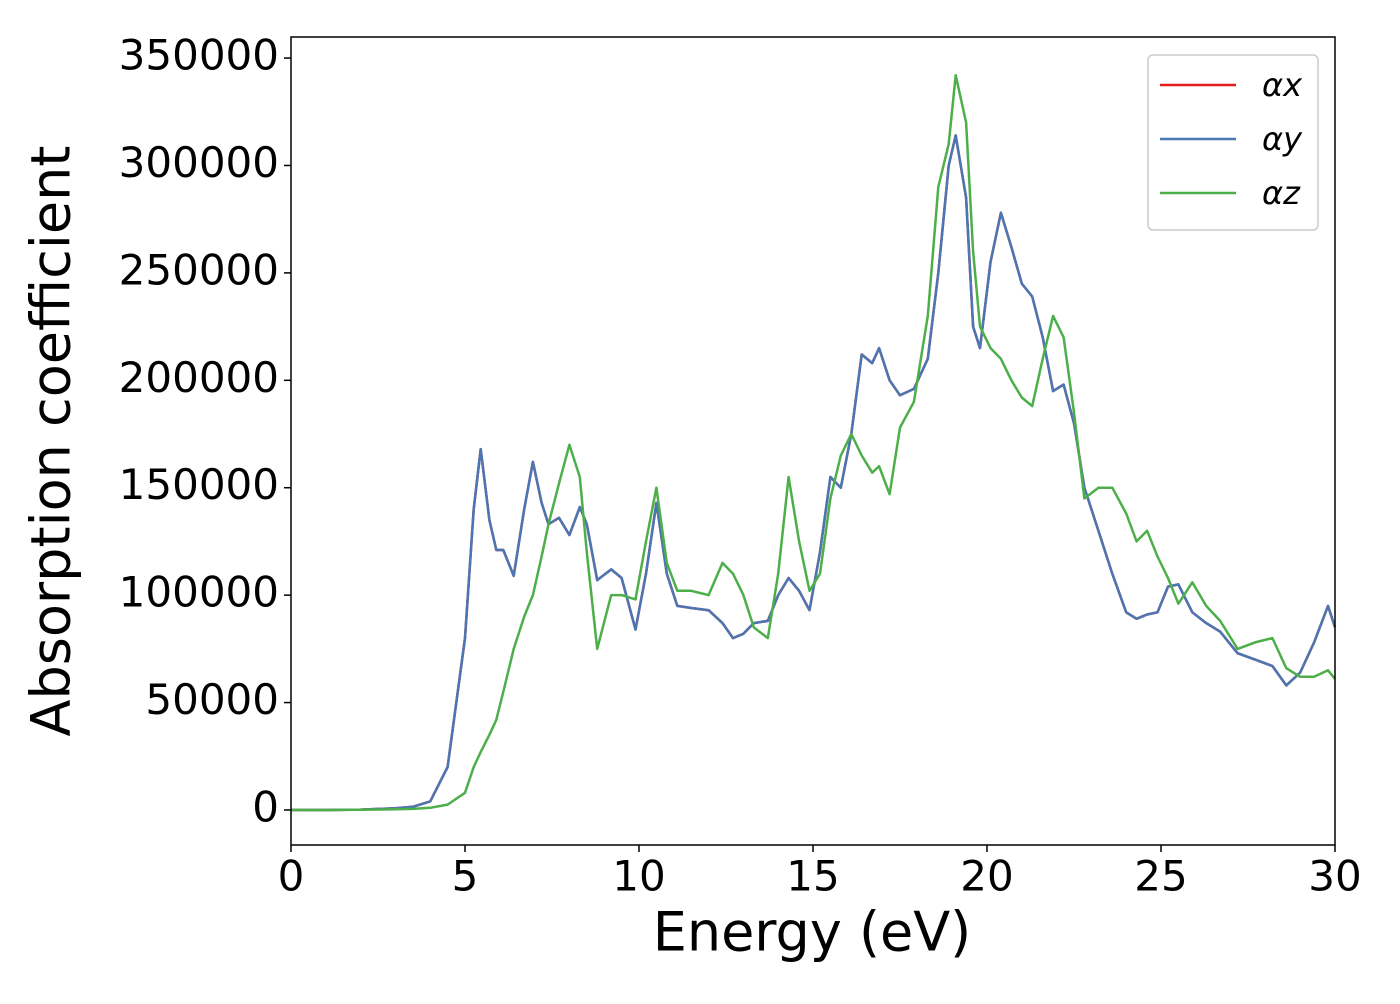 This screenshot has width=1400, height=1004. Describe the element at coordinates (1334, 876) in the screenshot. I see `x-tick-label: 30` at that location.